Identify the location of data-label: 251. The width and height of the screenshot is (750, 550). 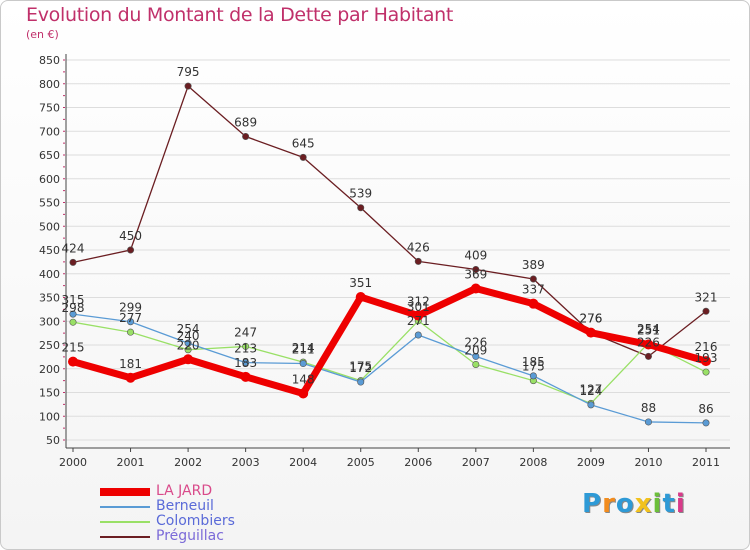
(648, 331).